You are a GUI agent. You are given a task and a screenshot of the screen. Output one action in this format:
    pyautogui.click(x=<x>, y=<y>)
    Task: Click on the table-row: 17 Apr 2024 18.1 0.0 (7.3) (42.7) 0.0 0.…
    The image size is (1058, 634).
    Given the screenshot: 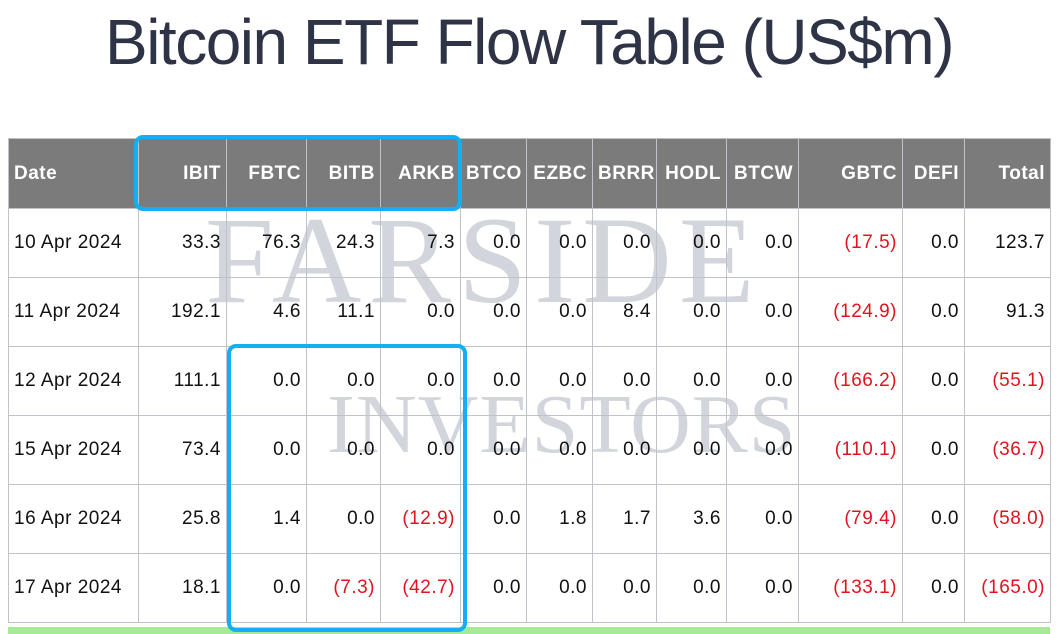 What is the action you would take?
    pyautogui.click(x=529, y=588)
    